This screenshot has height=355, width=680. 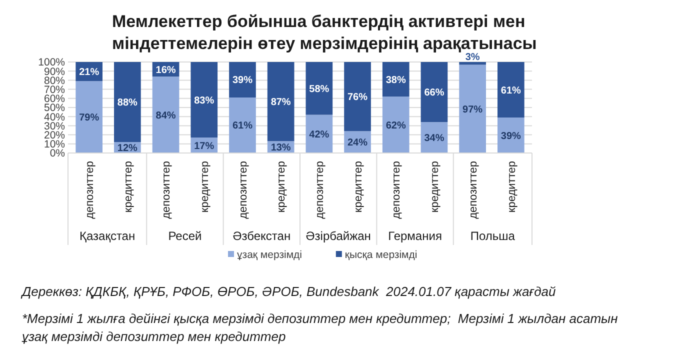 I want to click on text: *Мерзімі 1 жылға дейінгі қысқа мерзімді депозиттер мен кредиттер; Мерзімі 1 жылдан асатын ұзақ мерзімді депозиттер мен кредиттер, so click(x=319, y=327).